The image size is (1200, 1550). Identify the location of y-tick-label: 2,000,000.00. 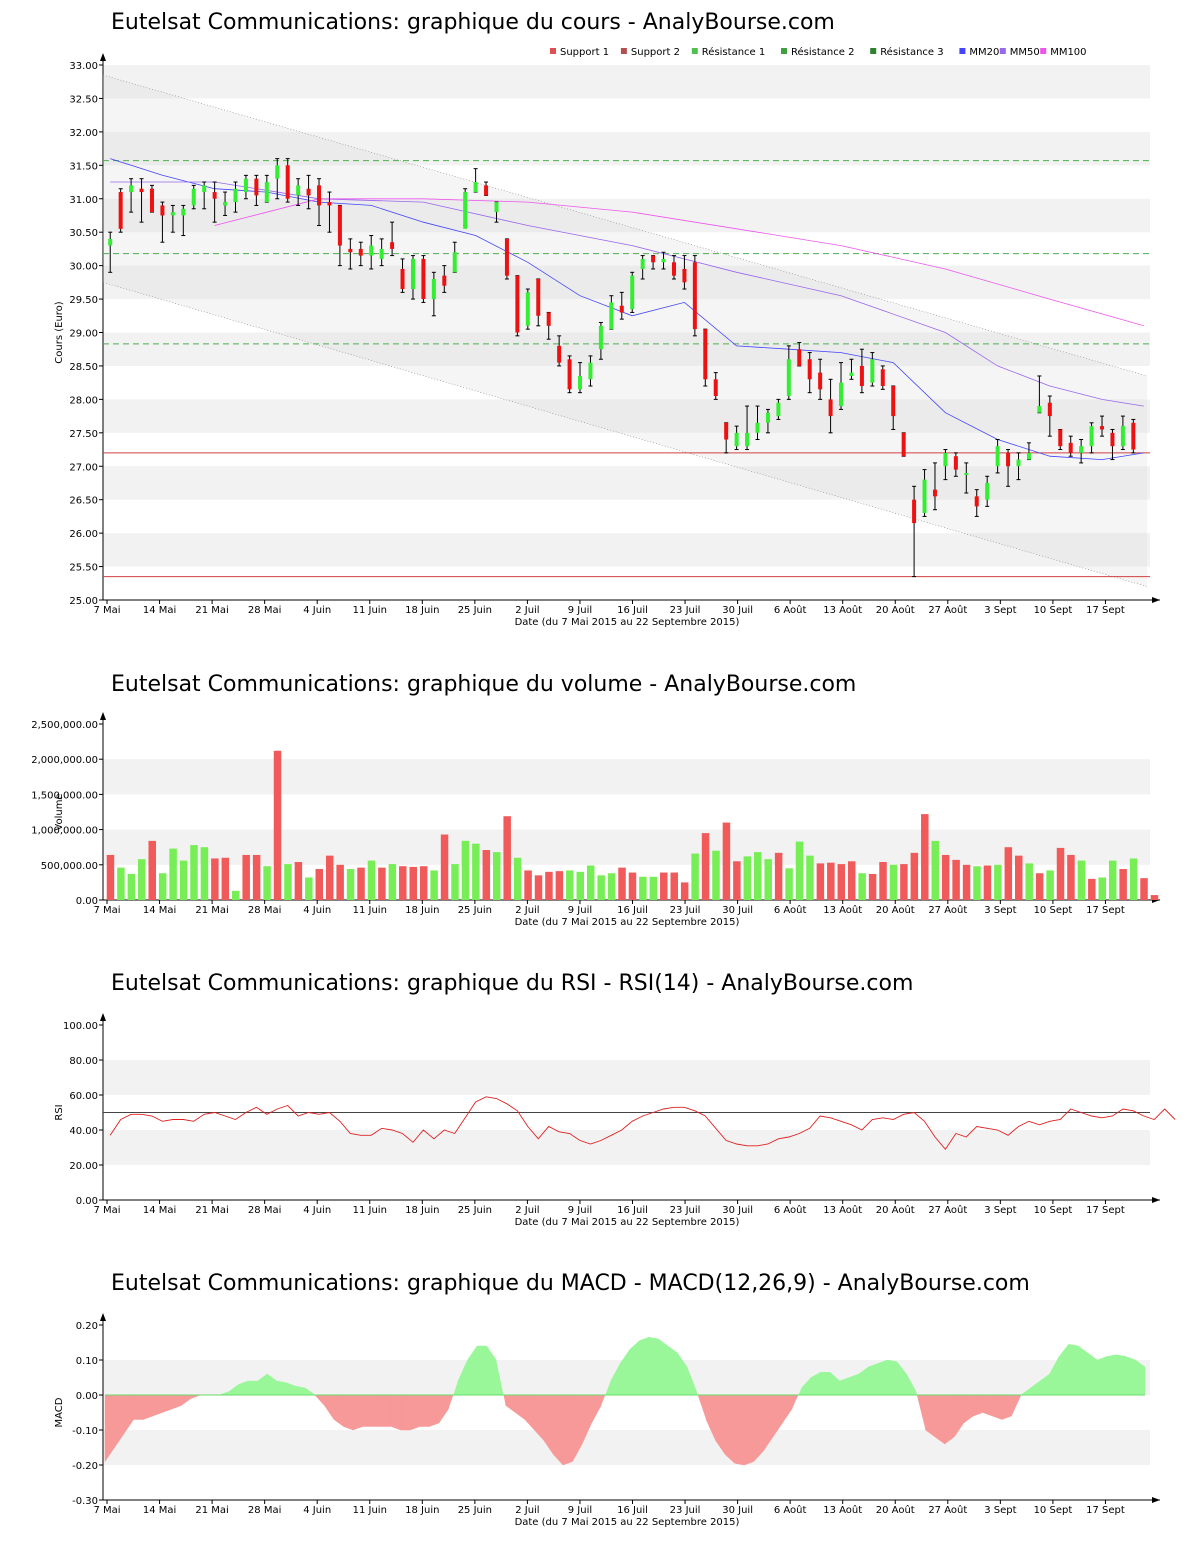
(64, 760).